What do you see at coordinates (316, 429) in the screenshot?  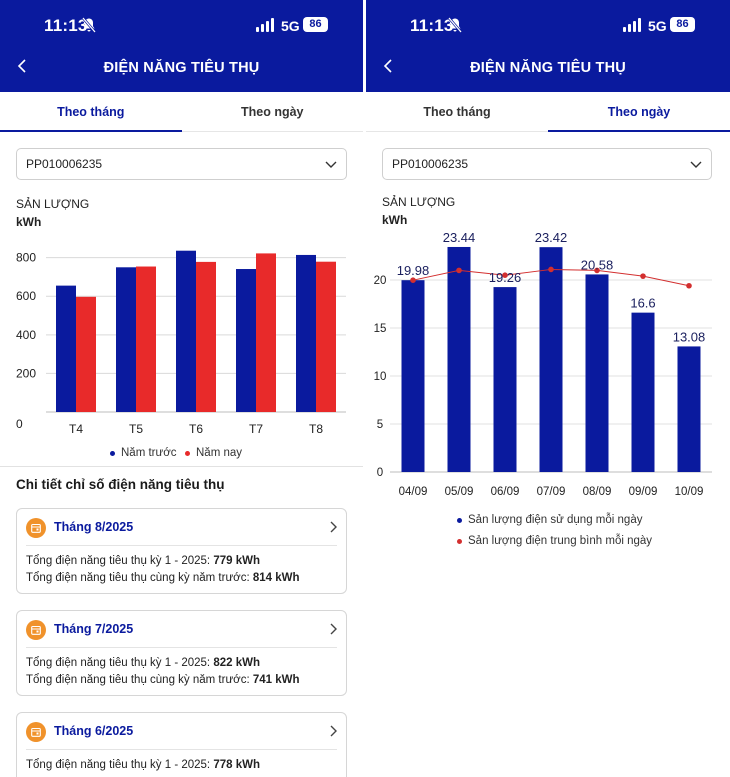 I see `x-tick-label: T8` at bounding box center [316, 429].